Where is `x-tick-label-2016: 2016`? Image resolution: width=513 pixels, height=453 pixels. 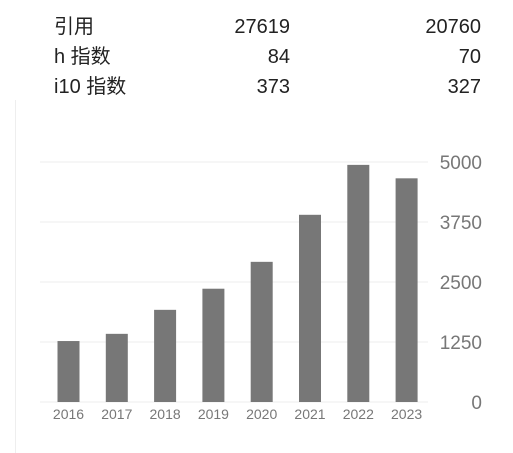 x-tick-label-2016: 2016 is located at coordinates (68, 414).